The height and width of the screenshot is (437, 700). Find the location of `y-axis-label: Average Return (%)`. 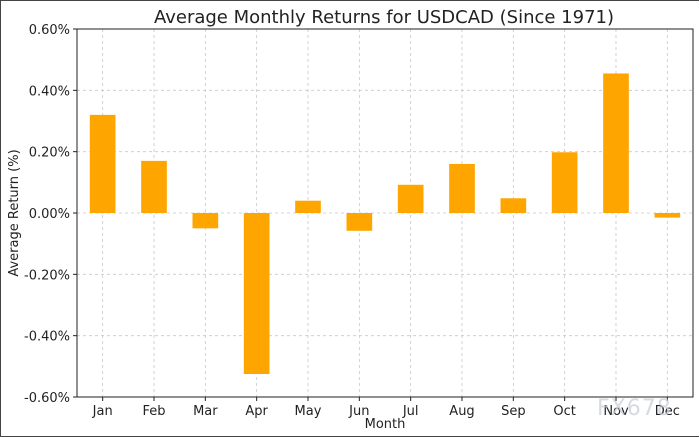

y-axis-label: Average Return (%) is located at coordinates (14, 212).